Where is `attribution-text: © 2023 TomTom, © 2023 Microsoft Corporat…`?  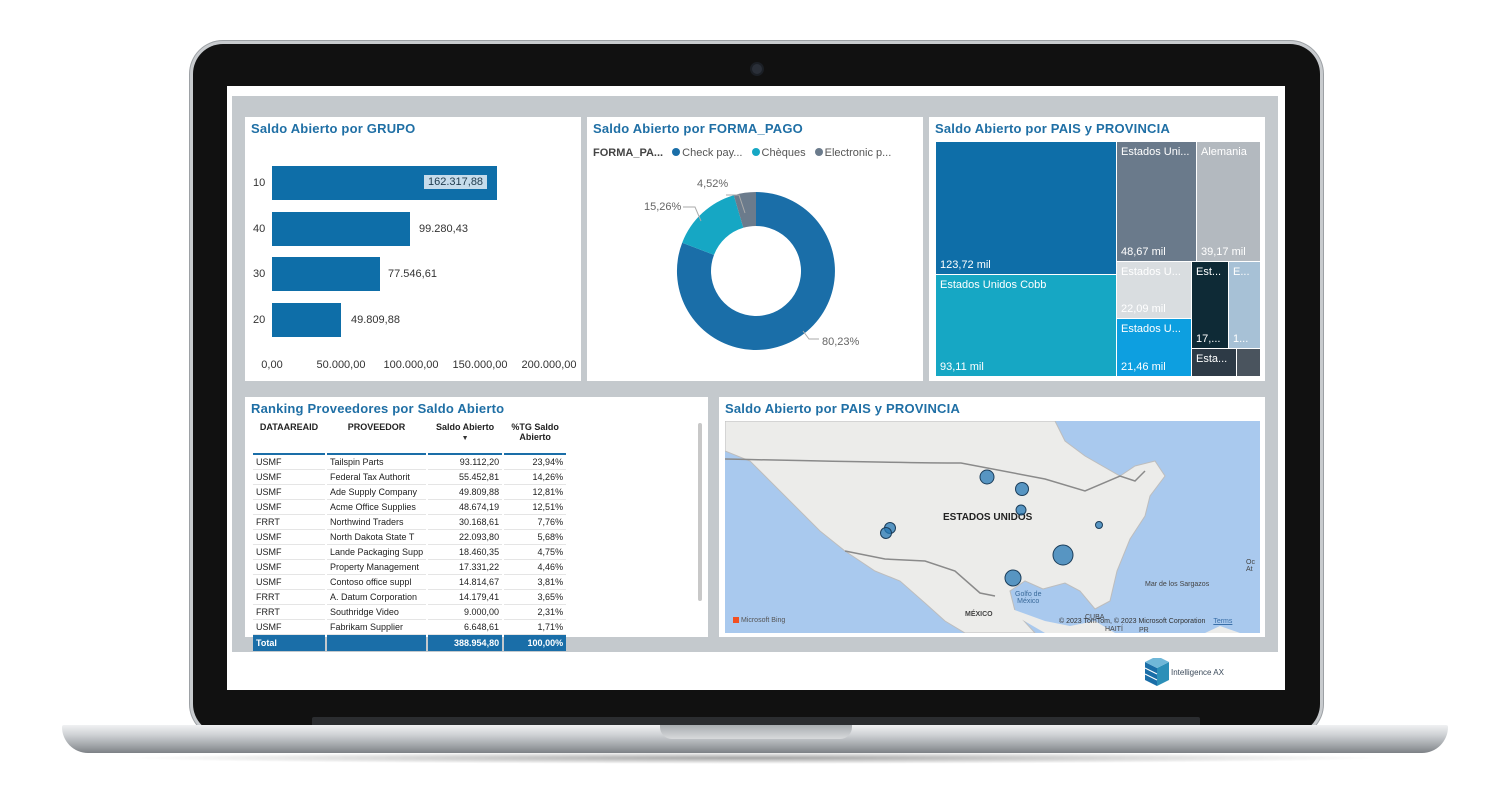
attribution-text: © 2023 TomTom, © 2023 Microsoft Corporat… is located at coordinates (1132, 621).